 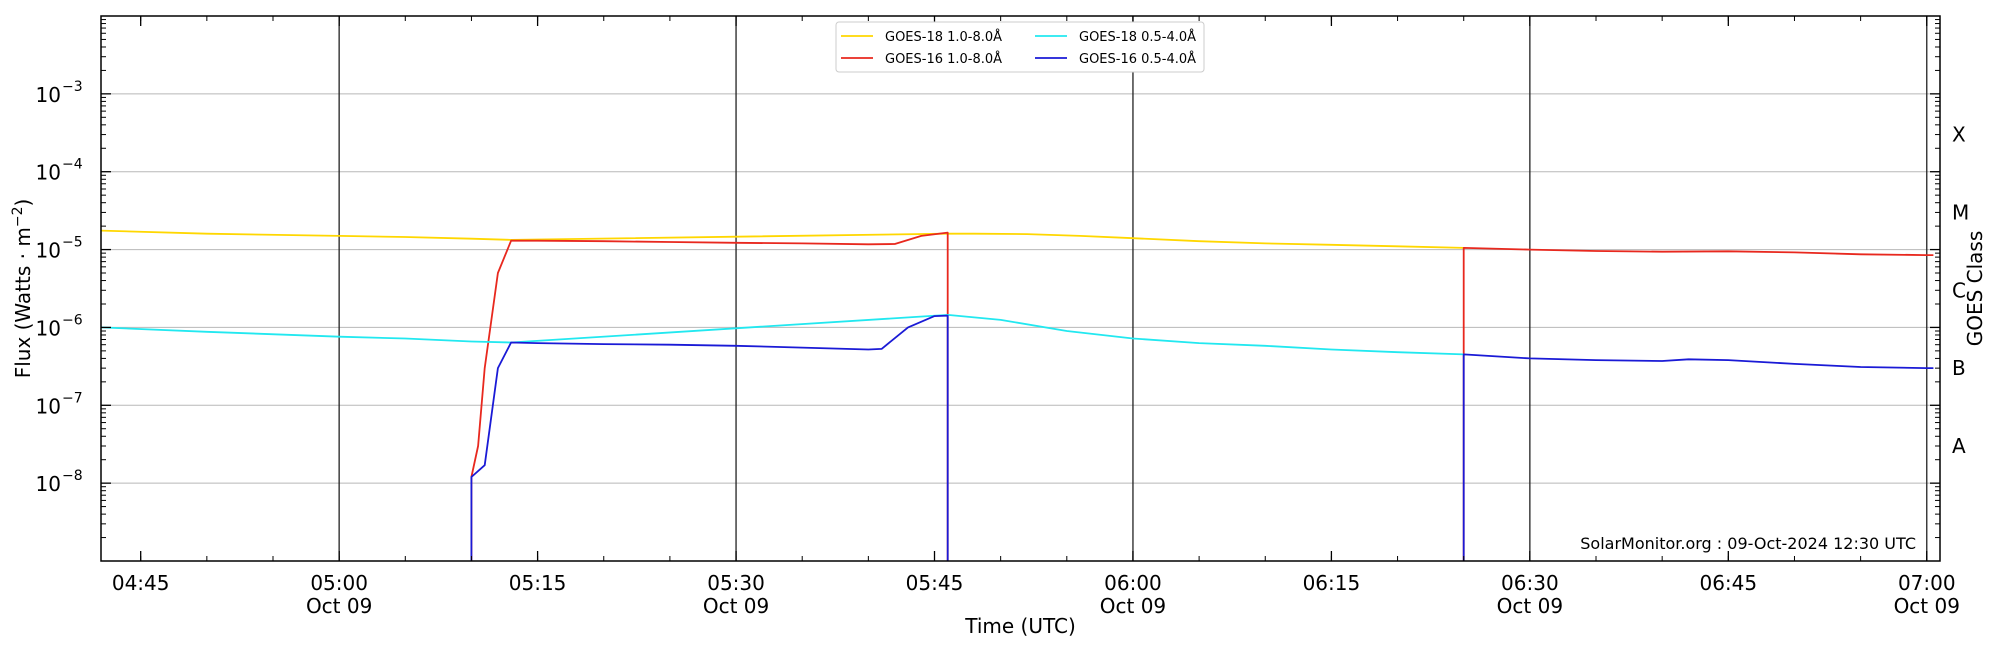 What do you see at coordinates (935, 583) in the screenshot?
I see `x-tick-label: 05:45` at bounding box center [935, 583].